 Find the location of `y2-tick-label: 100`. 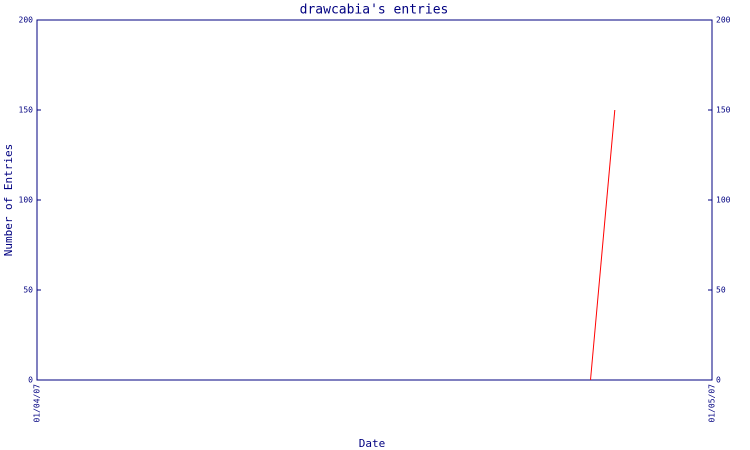

y2-tick-label: 100 is located at coordinates (723, 200).